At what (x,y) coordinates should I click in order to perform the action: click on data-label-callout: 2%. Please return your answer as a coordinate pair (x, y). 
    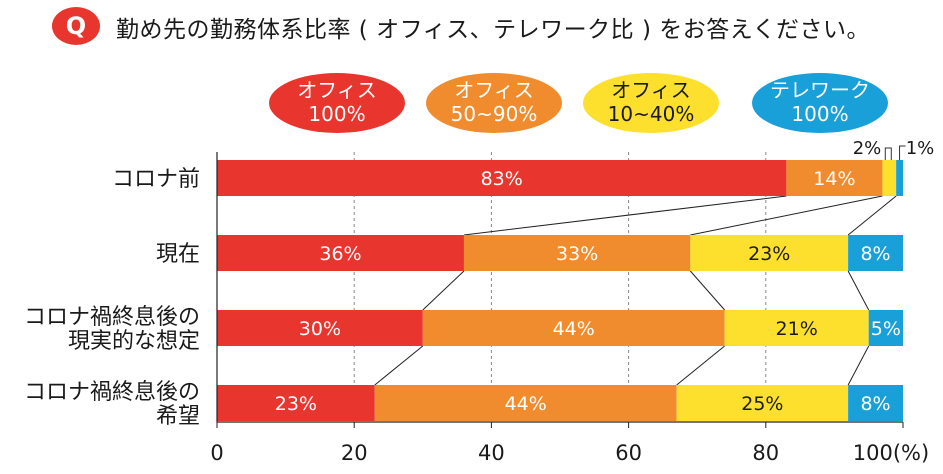
    Looking at the image, I should click on (867, 148).